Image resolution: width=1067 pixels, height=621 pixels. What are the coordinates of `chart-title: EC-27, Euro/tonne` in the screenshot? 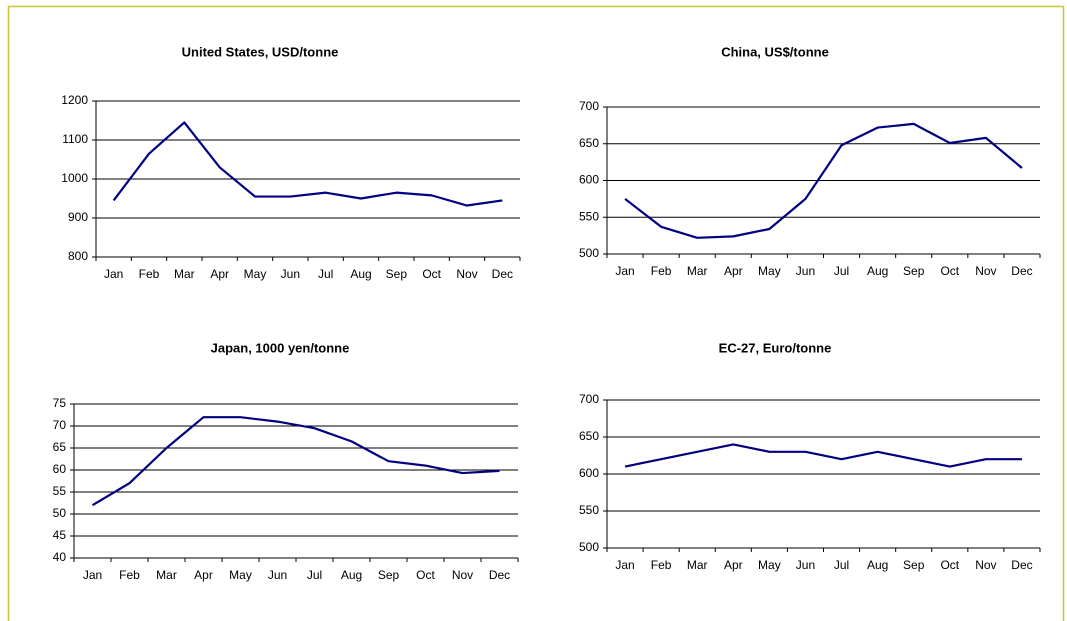 It's located at (775, 347).